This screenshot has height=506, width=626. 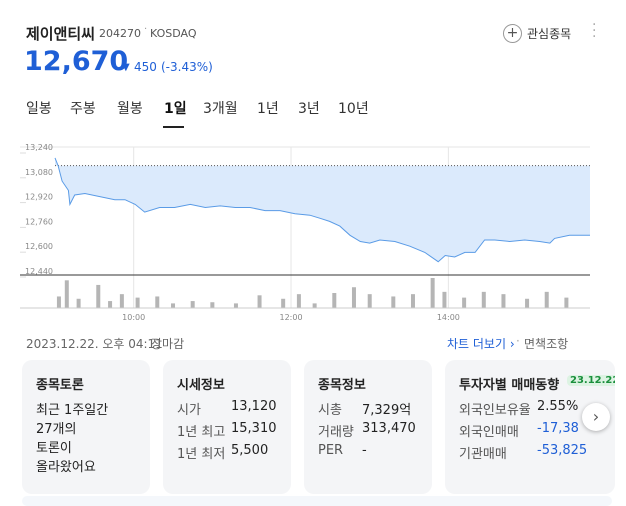 I want to click on next-button: ›, so click(x=596, y=417).